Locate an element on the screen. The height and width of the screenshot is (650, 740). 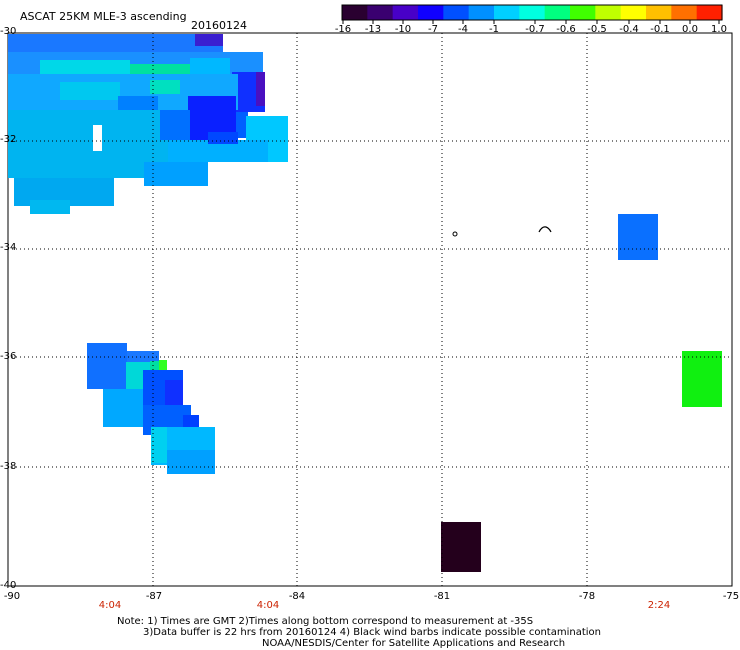
product-title: ASCAT 25KM MLE-3 ascending is located at coordinates (103, 16).